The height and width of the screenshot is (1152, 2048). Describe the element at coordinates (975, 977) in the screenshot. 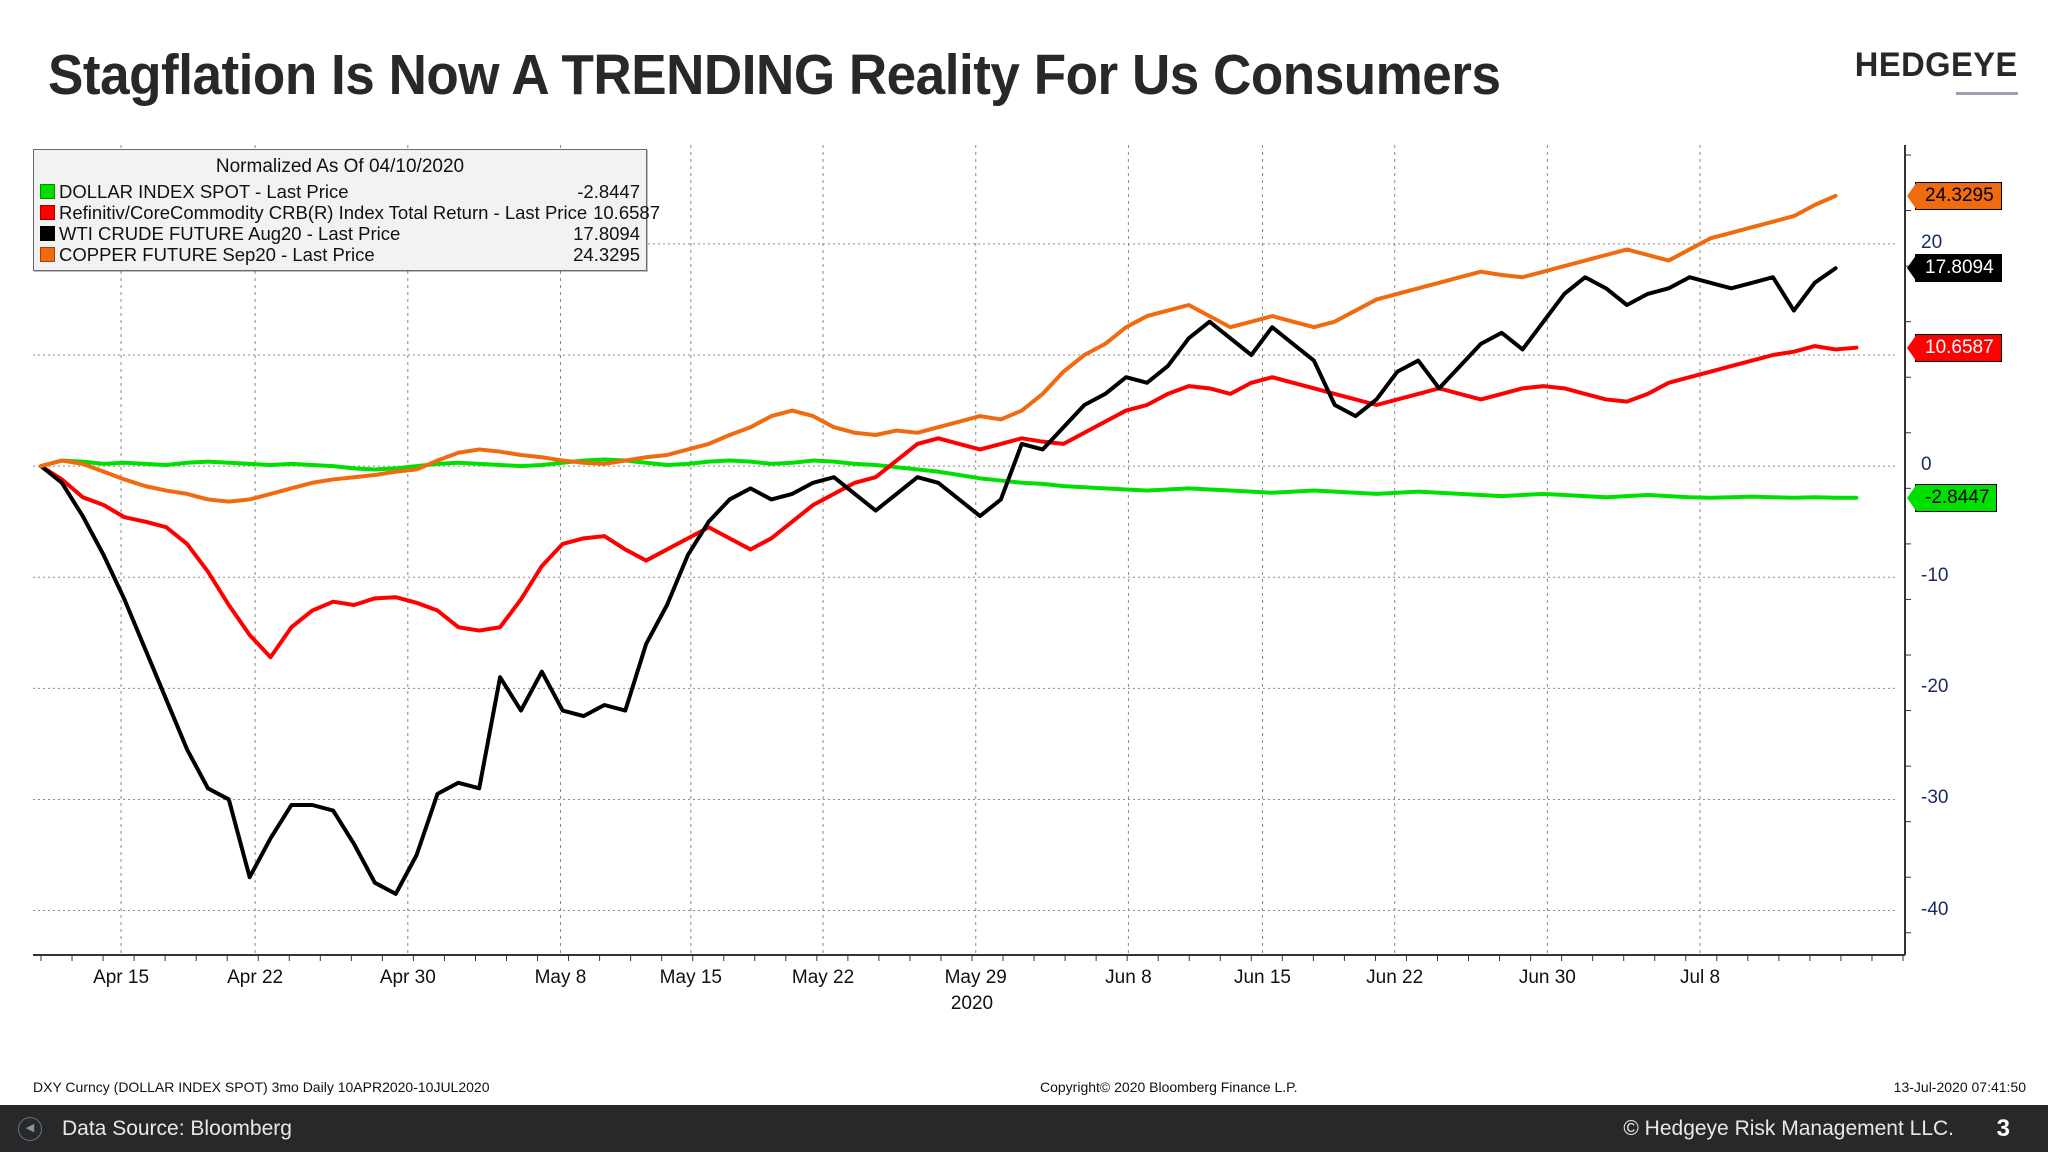

I see `x-axis-tick-label: May 29` at that location.